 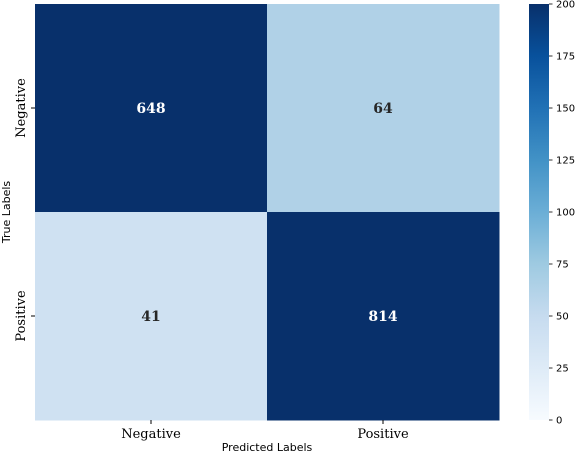 What do you see at coordinates (565, 57) in the screenshot?
I see `colorbar-tick-label-7: 175` at bounding box center [565, 57].